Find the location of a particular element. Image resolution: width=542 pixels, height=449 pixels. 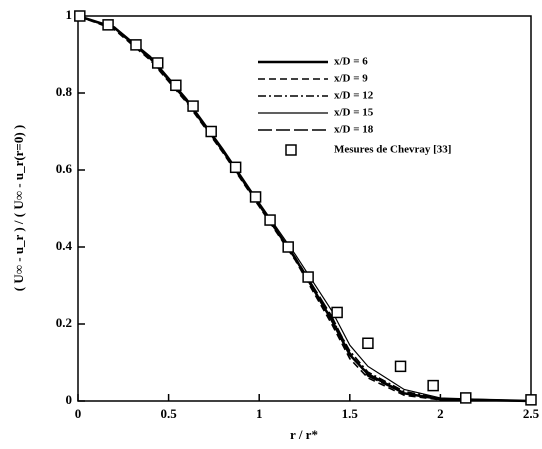

x-tick-label: 0.5 is located at coordinates (168, 413).